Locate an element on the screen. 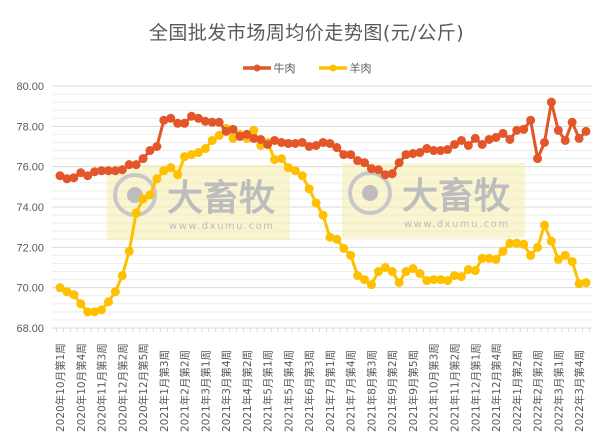 This screenshot has width=613, height=436. legend-item-beef: 牛肉 is located at coordinates (269, 68).